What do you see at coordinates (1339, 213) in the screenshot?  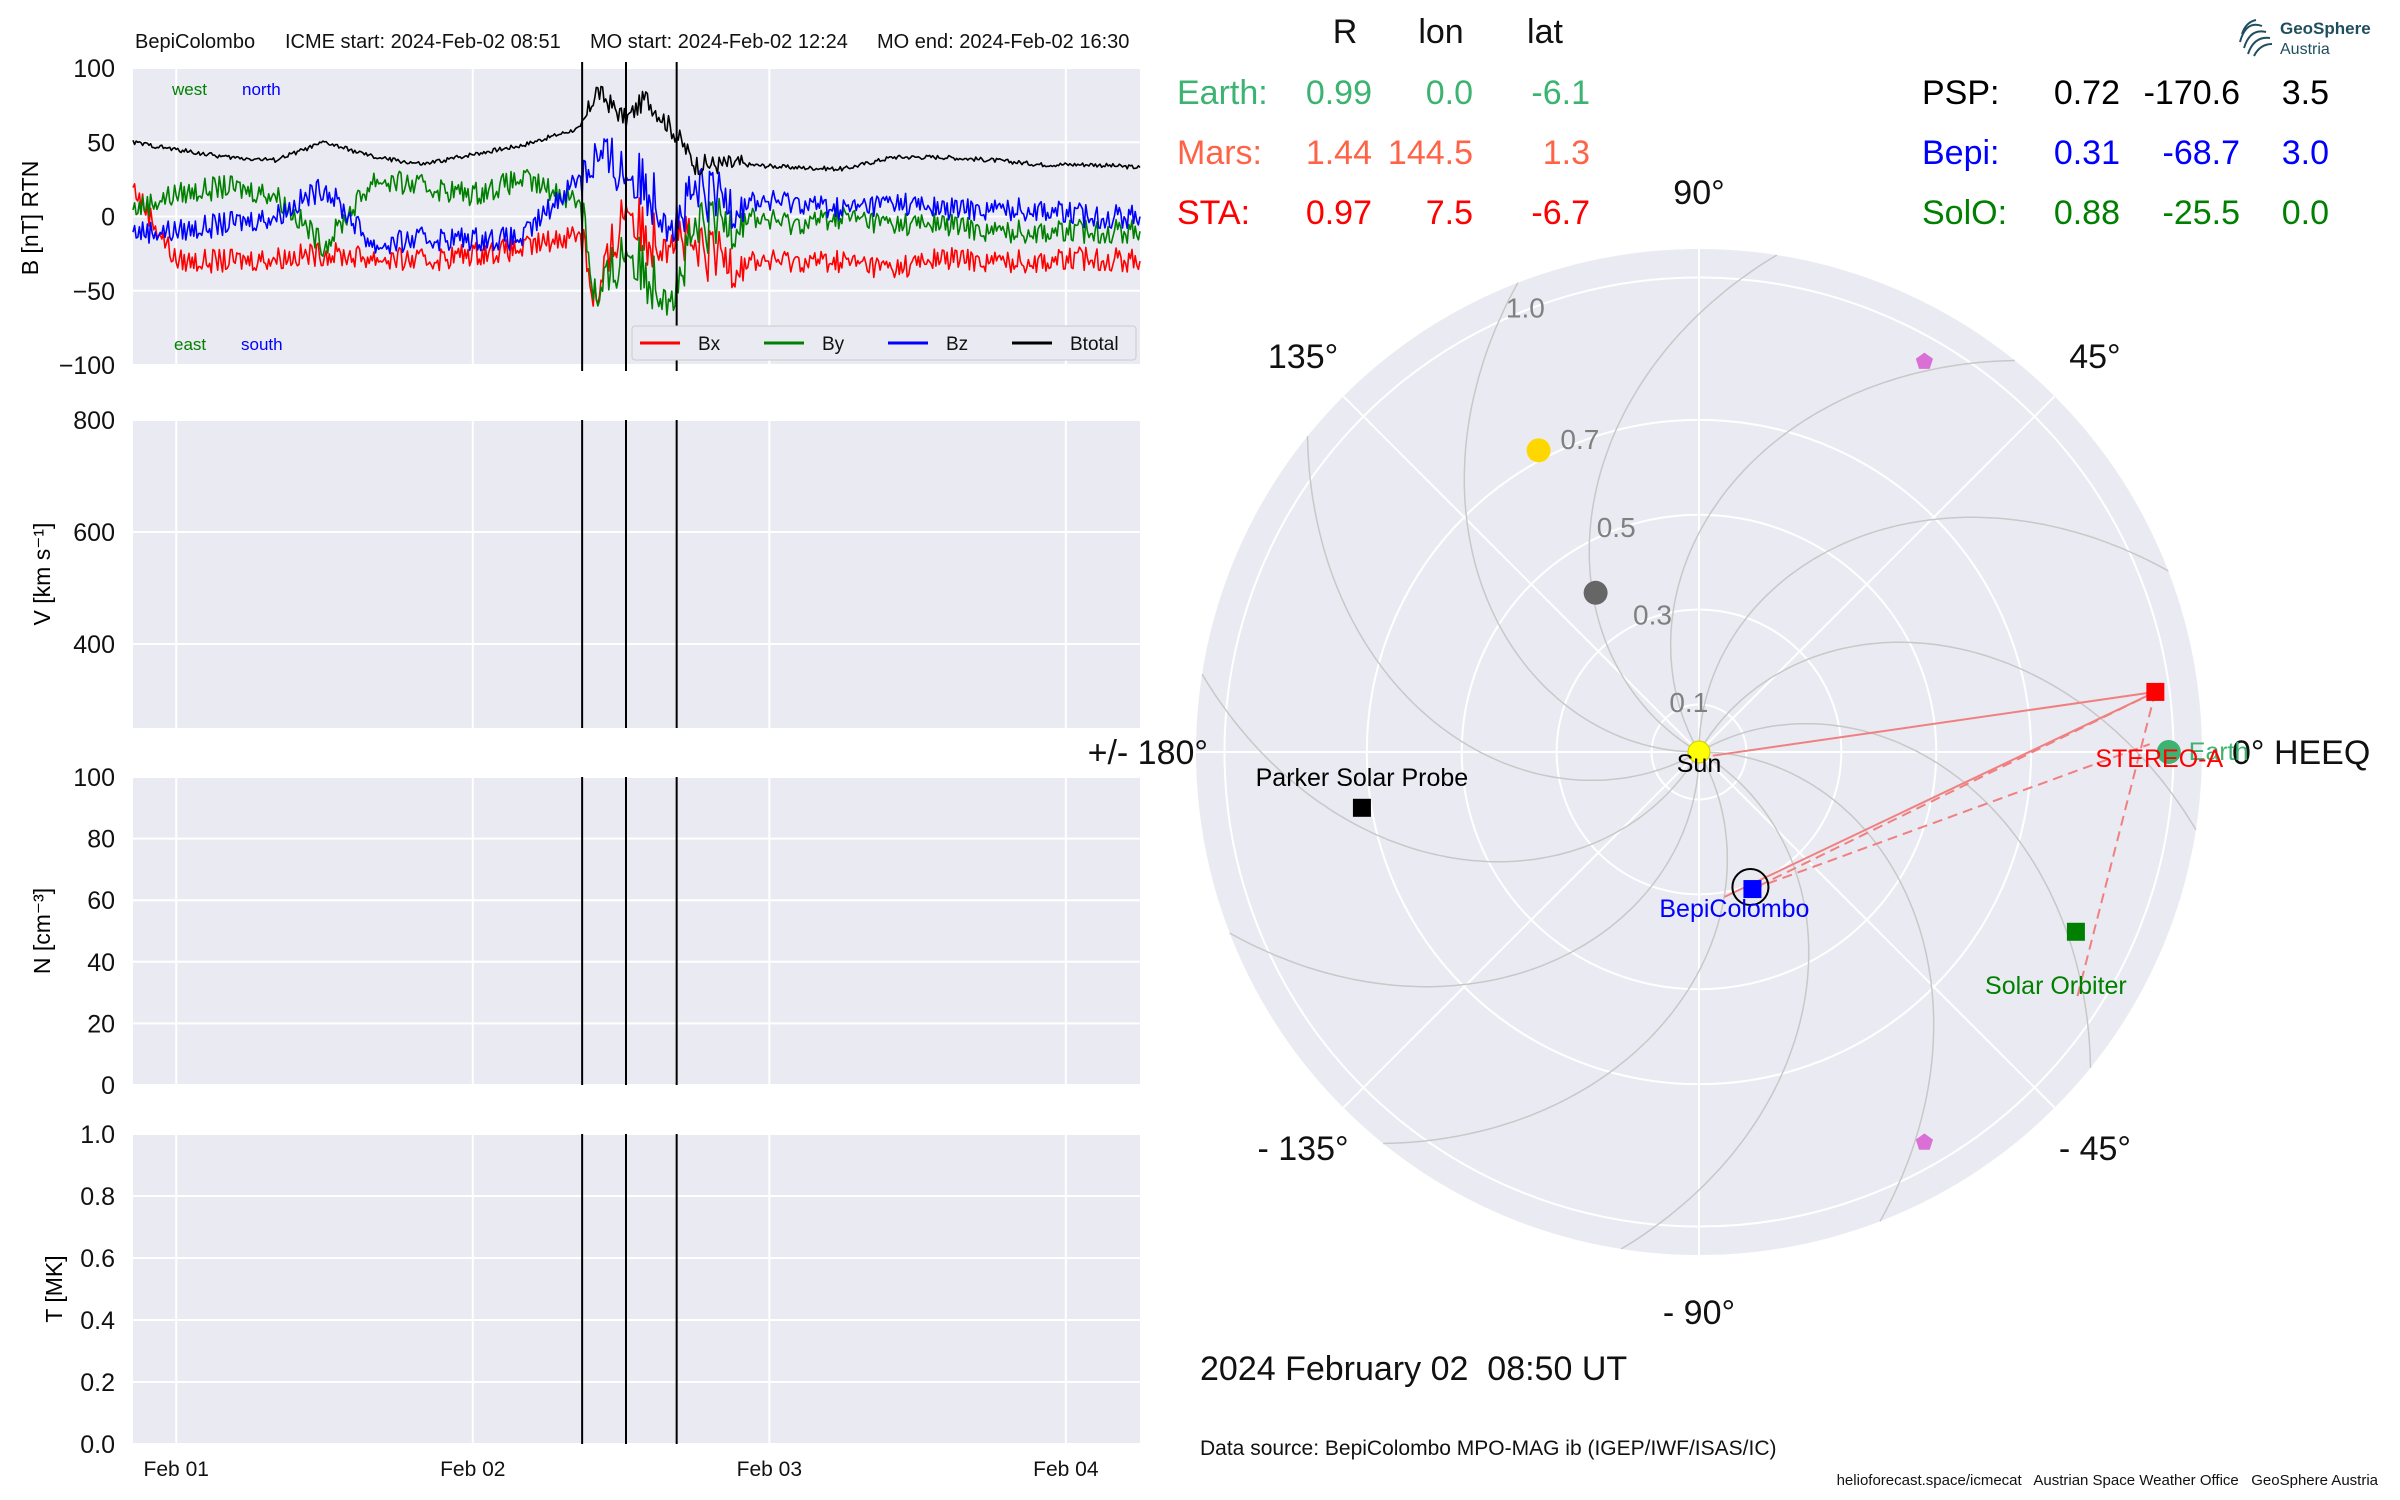 I see `table-r-sta: 0.97` at bounding box center [1339, 213].